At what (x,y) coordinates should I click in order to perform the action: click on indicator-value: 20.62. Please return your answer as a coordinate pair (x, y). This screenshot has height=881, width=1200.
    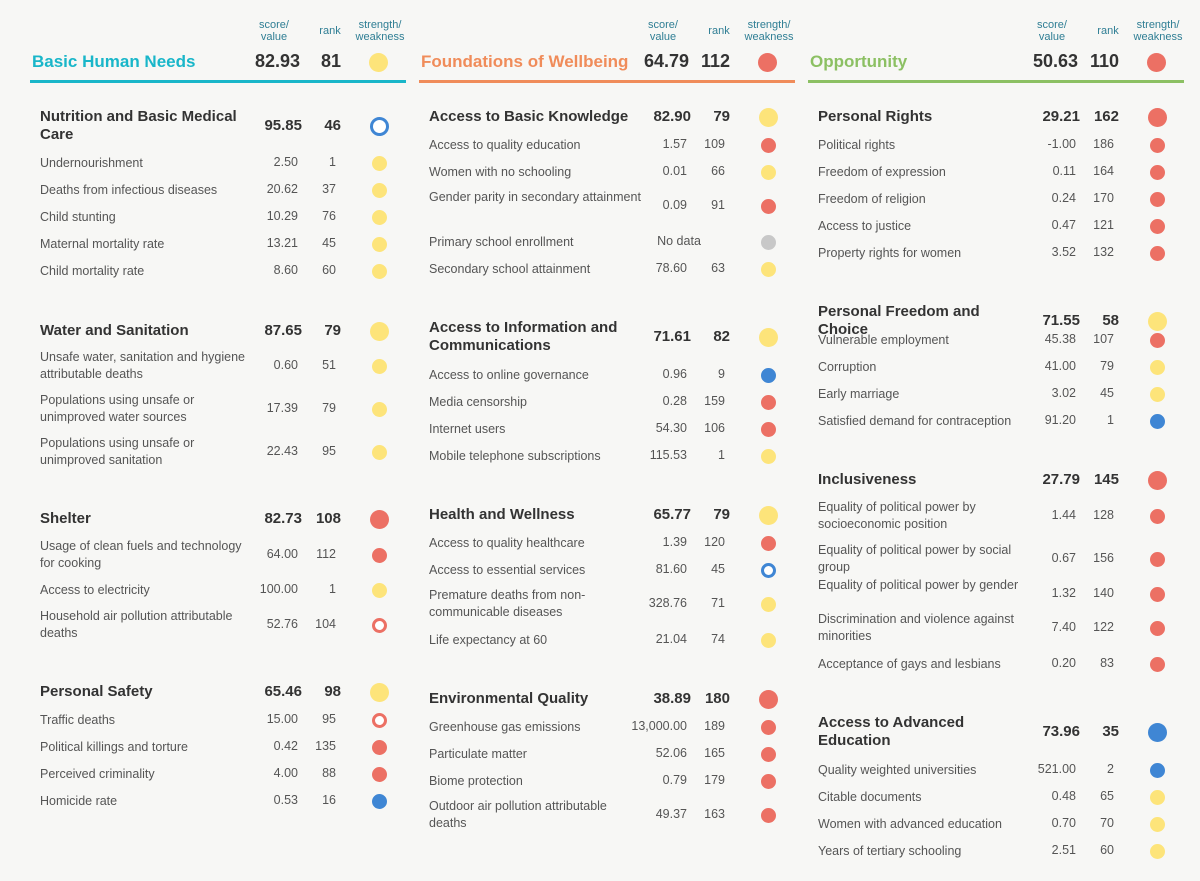
    Looking at the image, I should click on (282, 189).